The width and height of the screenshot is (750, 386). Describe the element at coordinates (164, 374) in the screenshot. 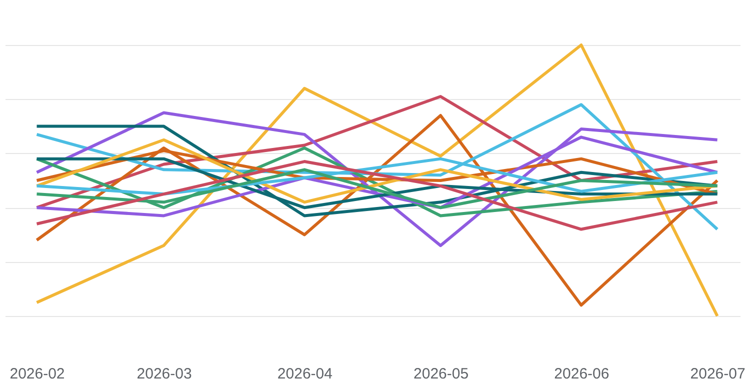

I see `x-tick-label: 2026-03` at that location.